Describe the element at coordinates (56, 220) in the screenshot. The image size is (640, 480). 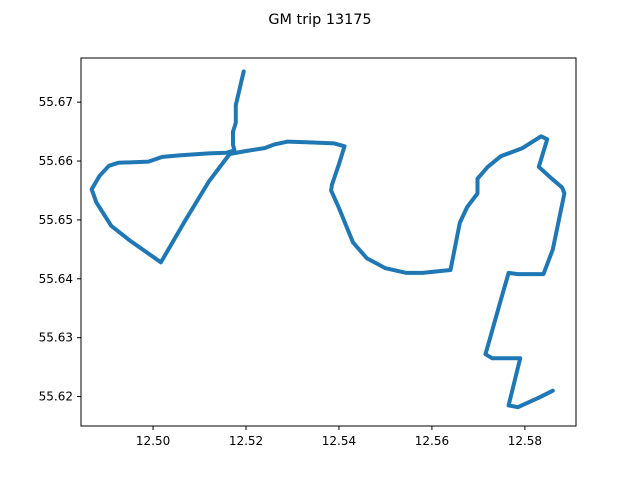
I see `y-tick-label: 55.65` at that location.